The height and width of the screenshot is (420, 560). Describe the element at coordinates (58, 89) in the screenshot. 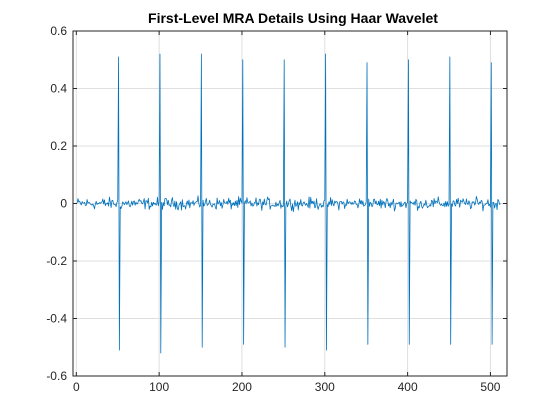

I see `y-tick-label: 0.4` at that location.